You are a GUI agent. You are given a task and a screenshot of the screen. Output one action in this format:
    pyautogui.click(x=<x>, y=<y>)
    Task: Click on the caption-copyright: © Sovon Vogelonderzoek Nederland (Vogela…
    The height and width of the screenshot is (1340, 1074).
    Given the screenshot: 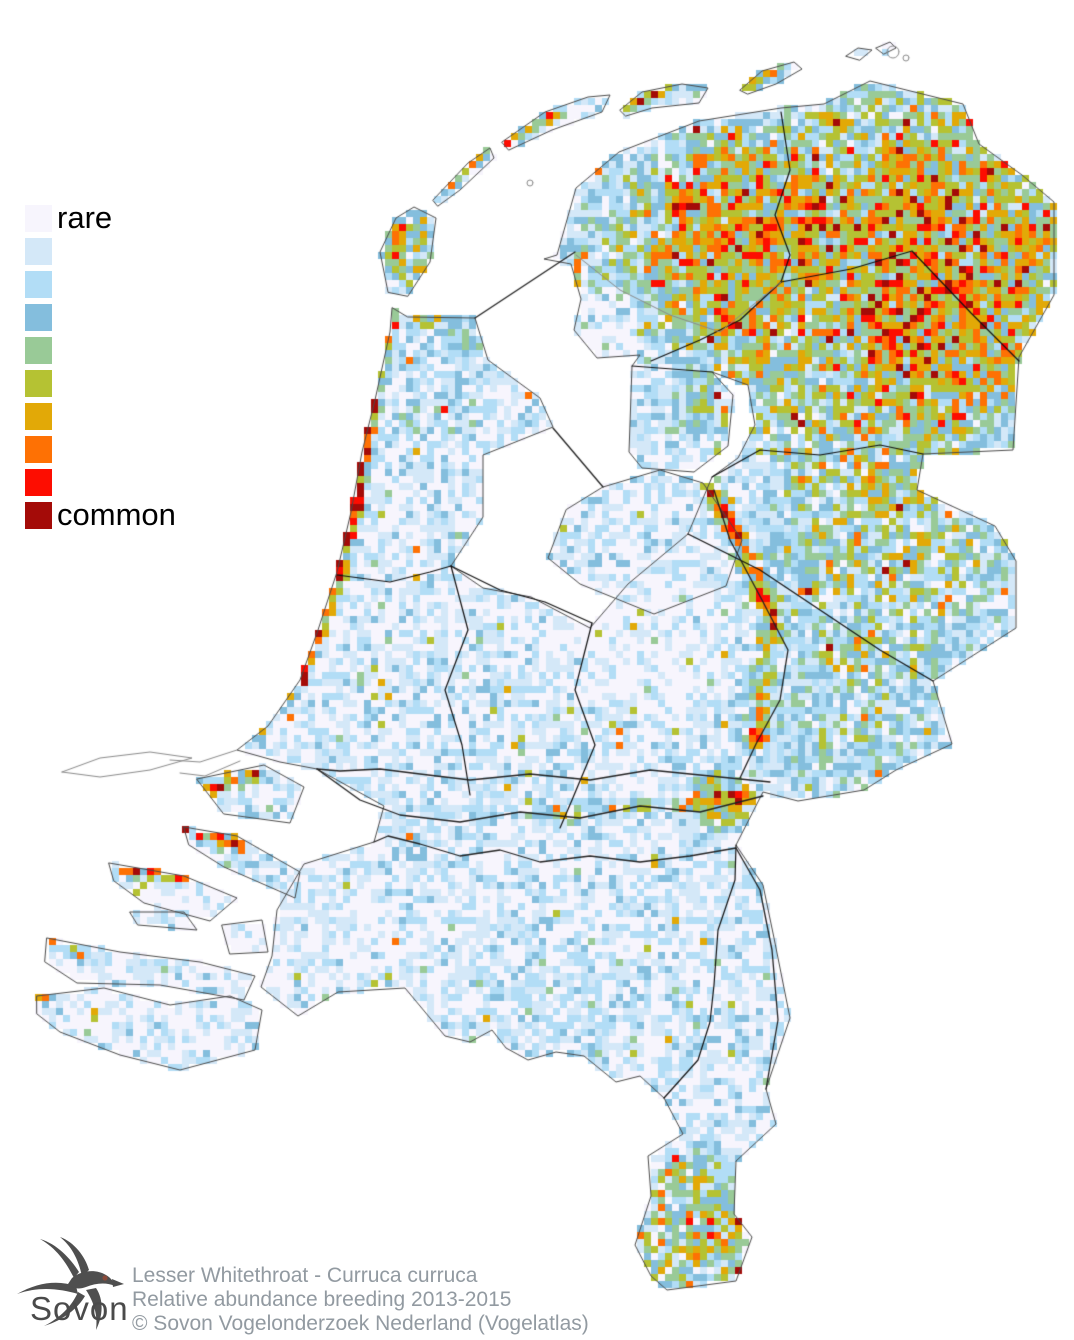 What is the action you would take?
    pyautogui.click(x=360, y=1323)
    